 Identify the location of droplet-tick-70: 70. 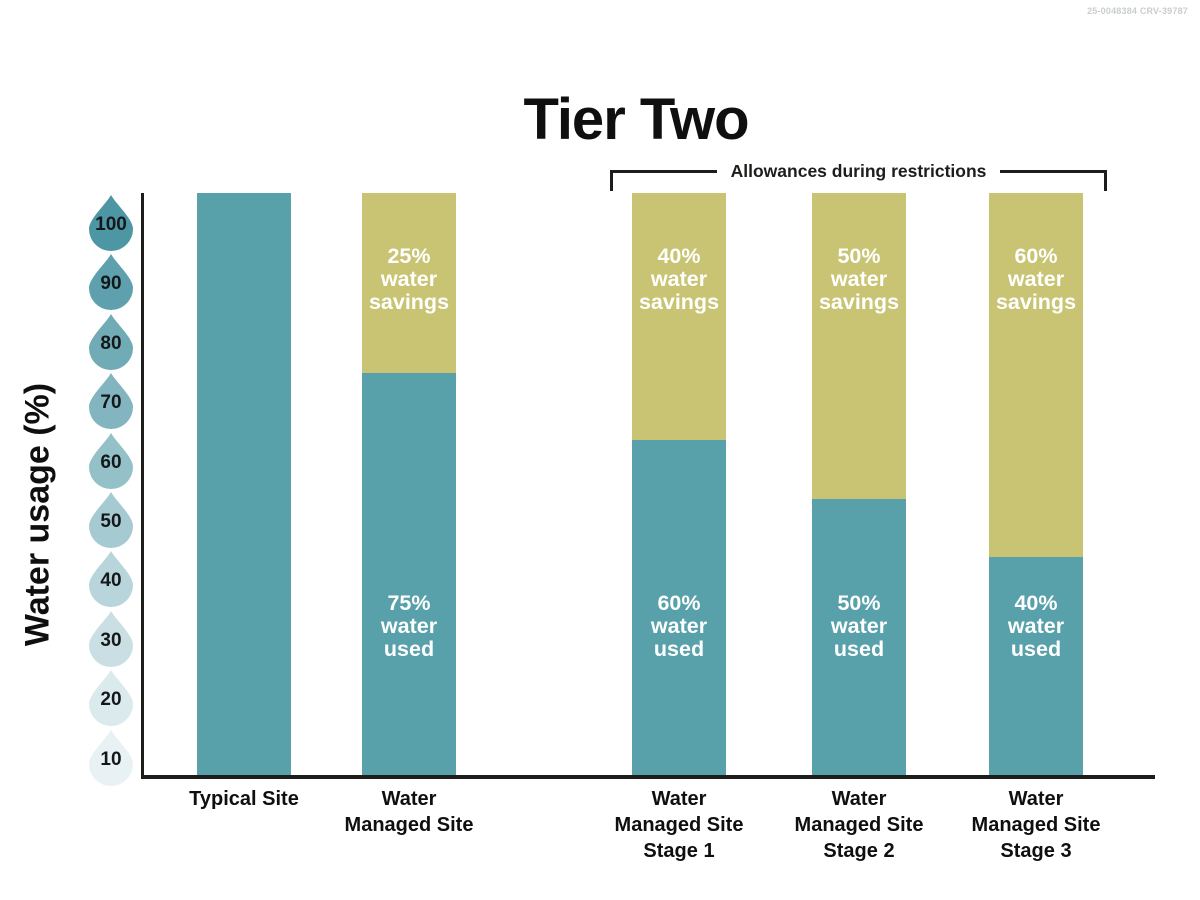
(111, 401).